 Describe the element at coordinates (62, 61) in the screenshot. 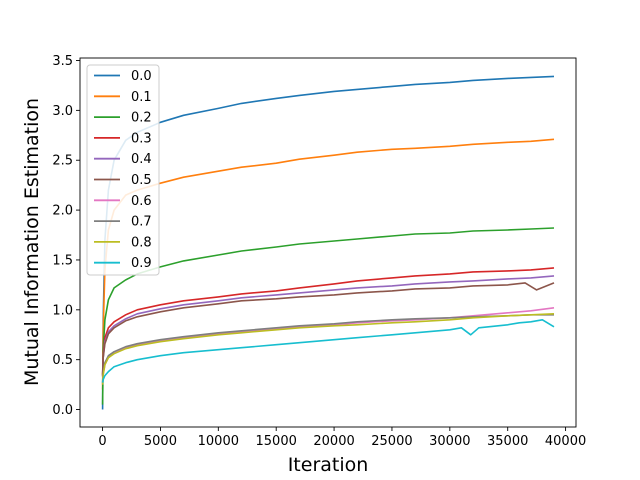

I see `y-tick-label: 3.5` at that location.